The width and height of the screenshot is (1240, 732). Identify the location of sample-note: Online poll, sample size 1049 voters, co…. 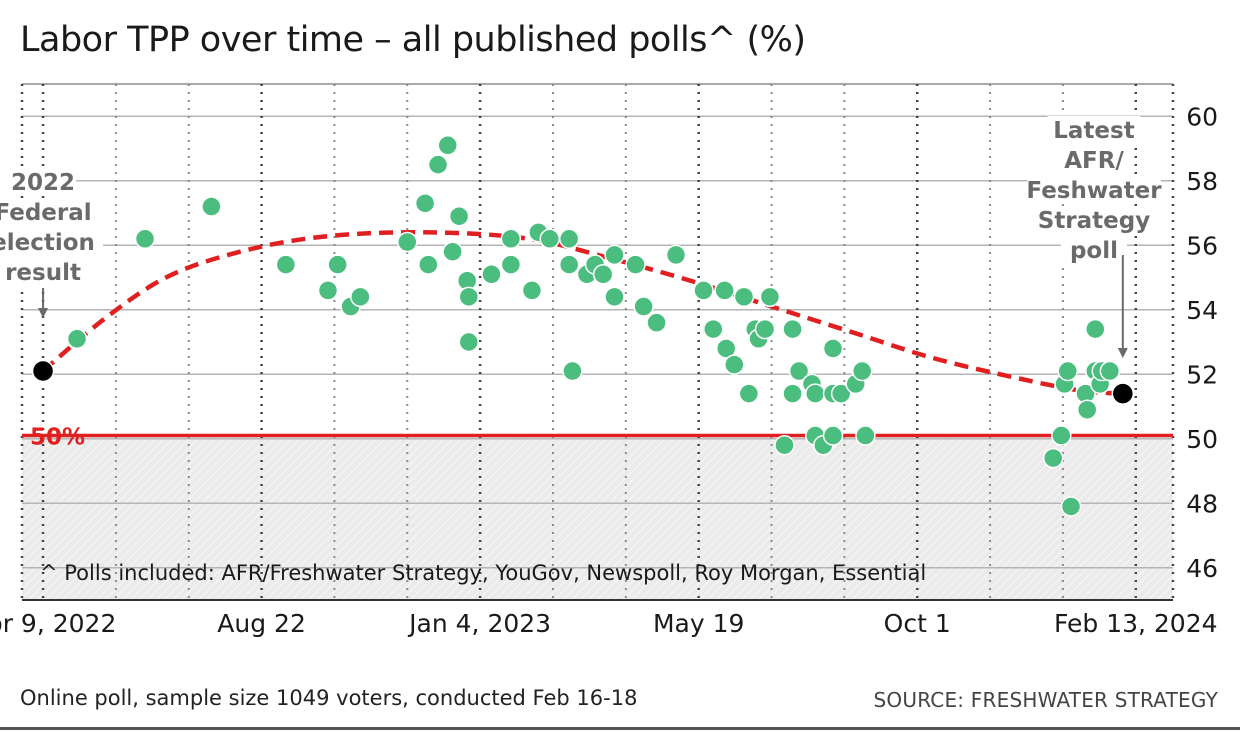
(329, 698).